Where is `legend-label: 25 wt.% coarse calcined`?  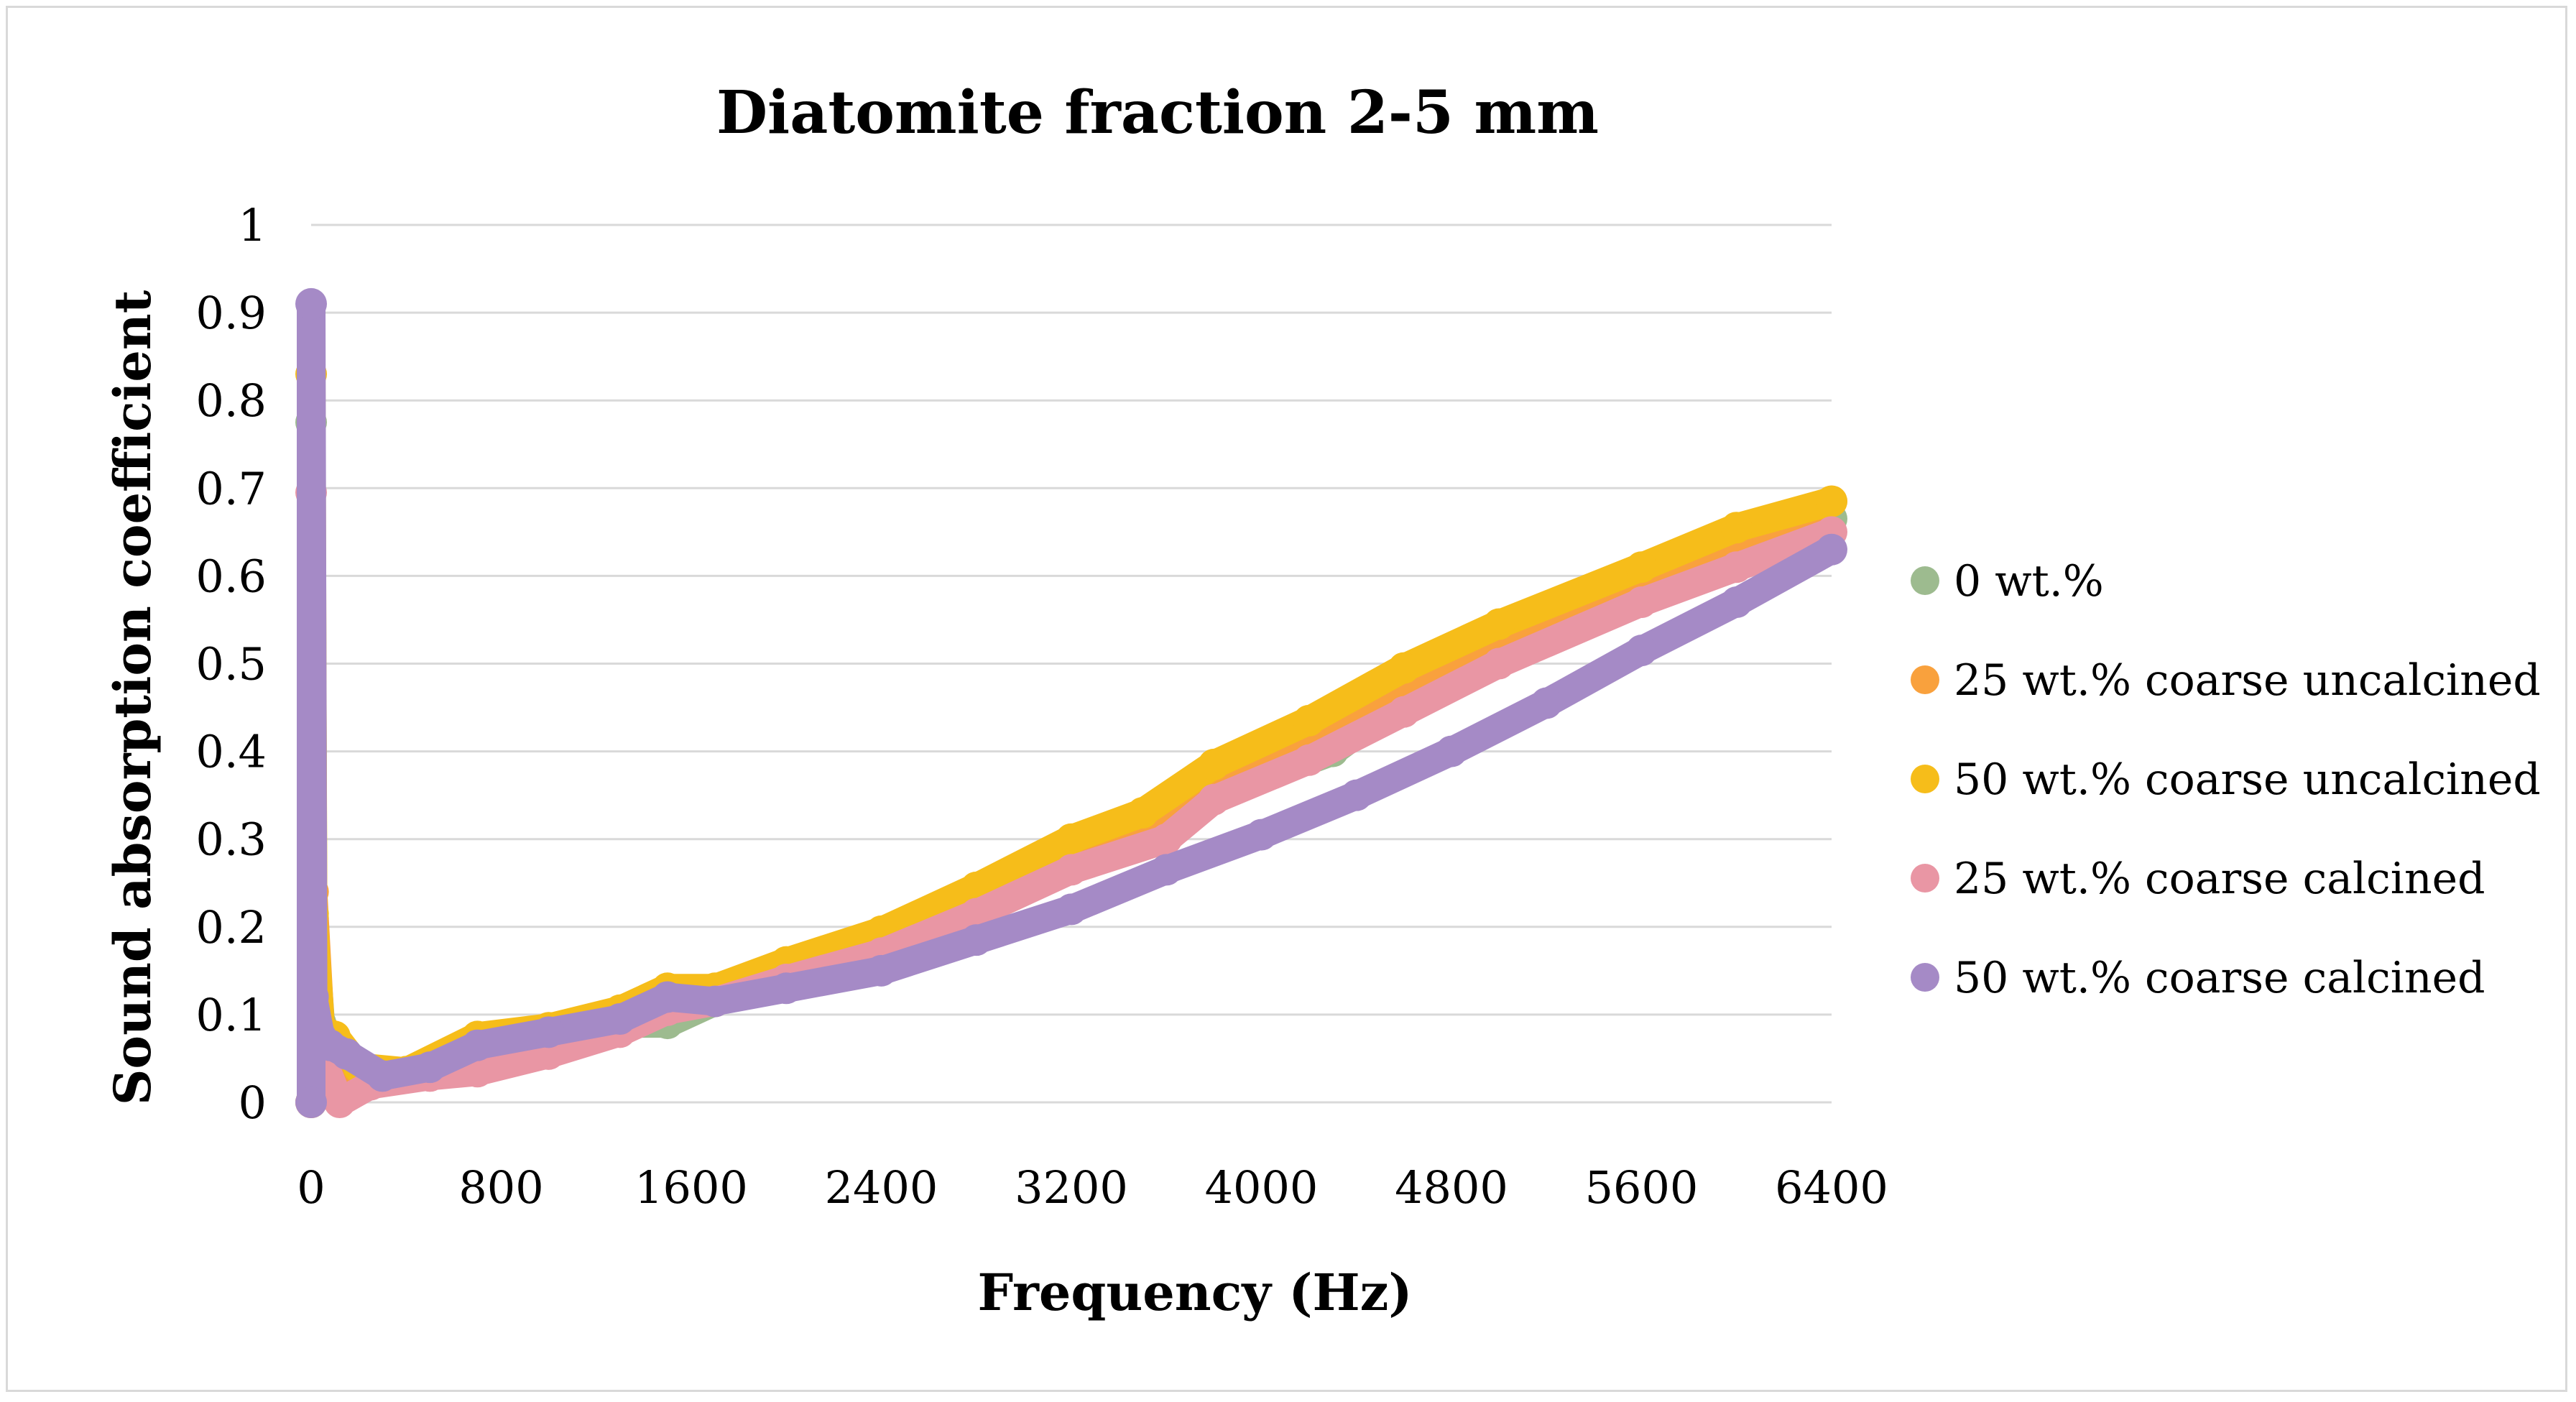
legend-label: 25 wt.% coarse calcined is located at coordinates (2219, 879).